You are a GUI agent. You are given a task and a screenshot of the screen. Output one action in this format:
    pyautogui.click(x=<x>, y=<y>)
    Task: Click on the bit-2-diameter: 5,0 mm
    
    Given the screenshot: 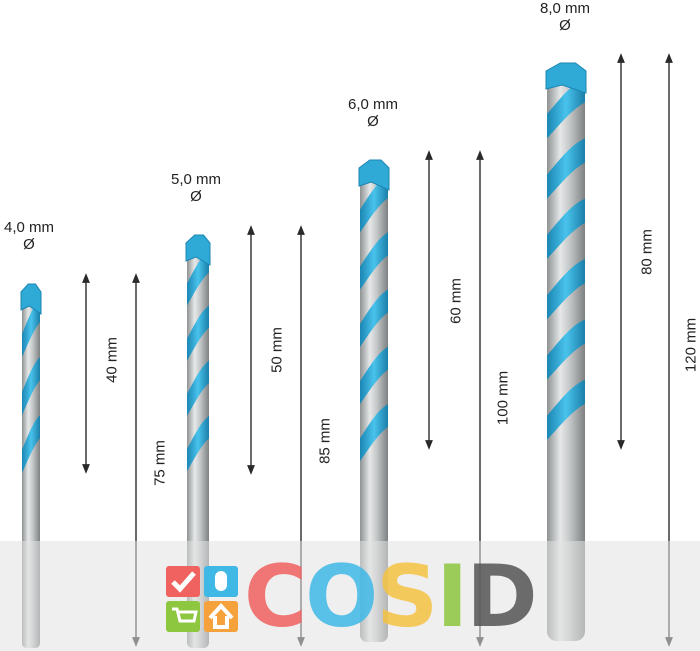 What is the action you would take?
    pyautogui.click(x=195, y=179)
    